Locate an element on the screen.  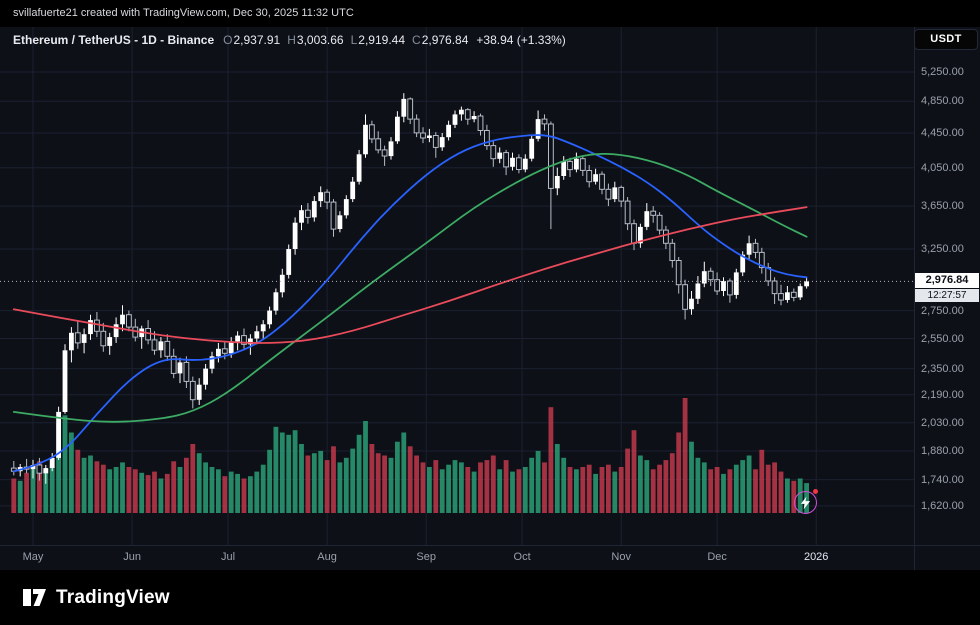
brand-text: TradingView is located at coordinates (113, 597).